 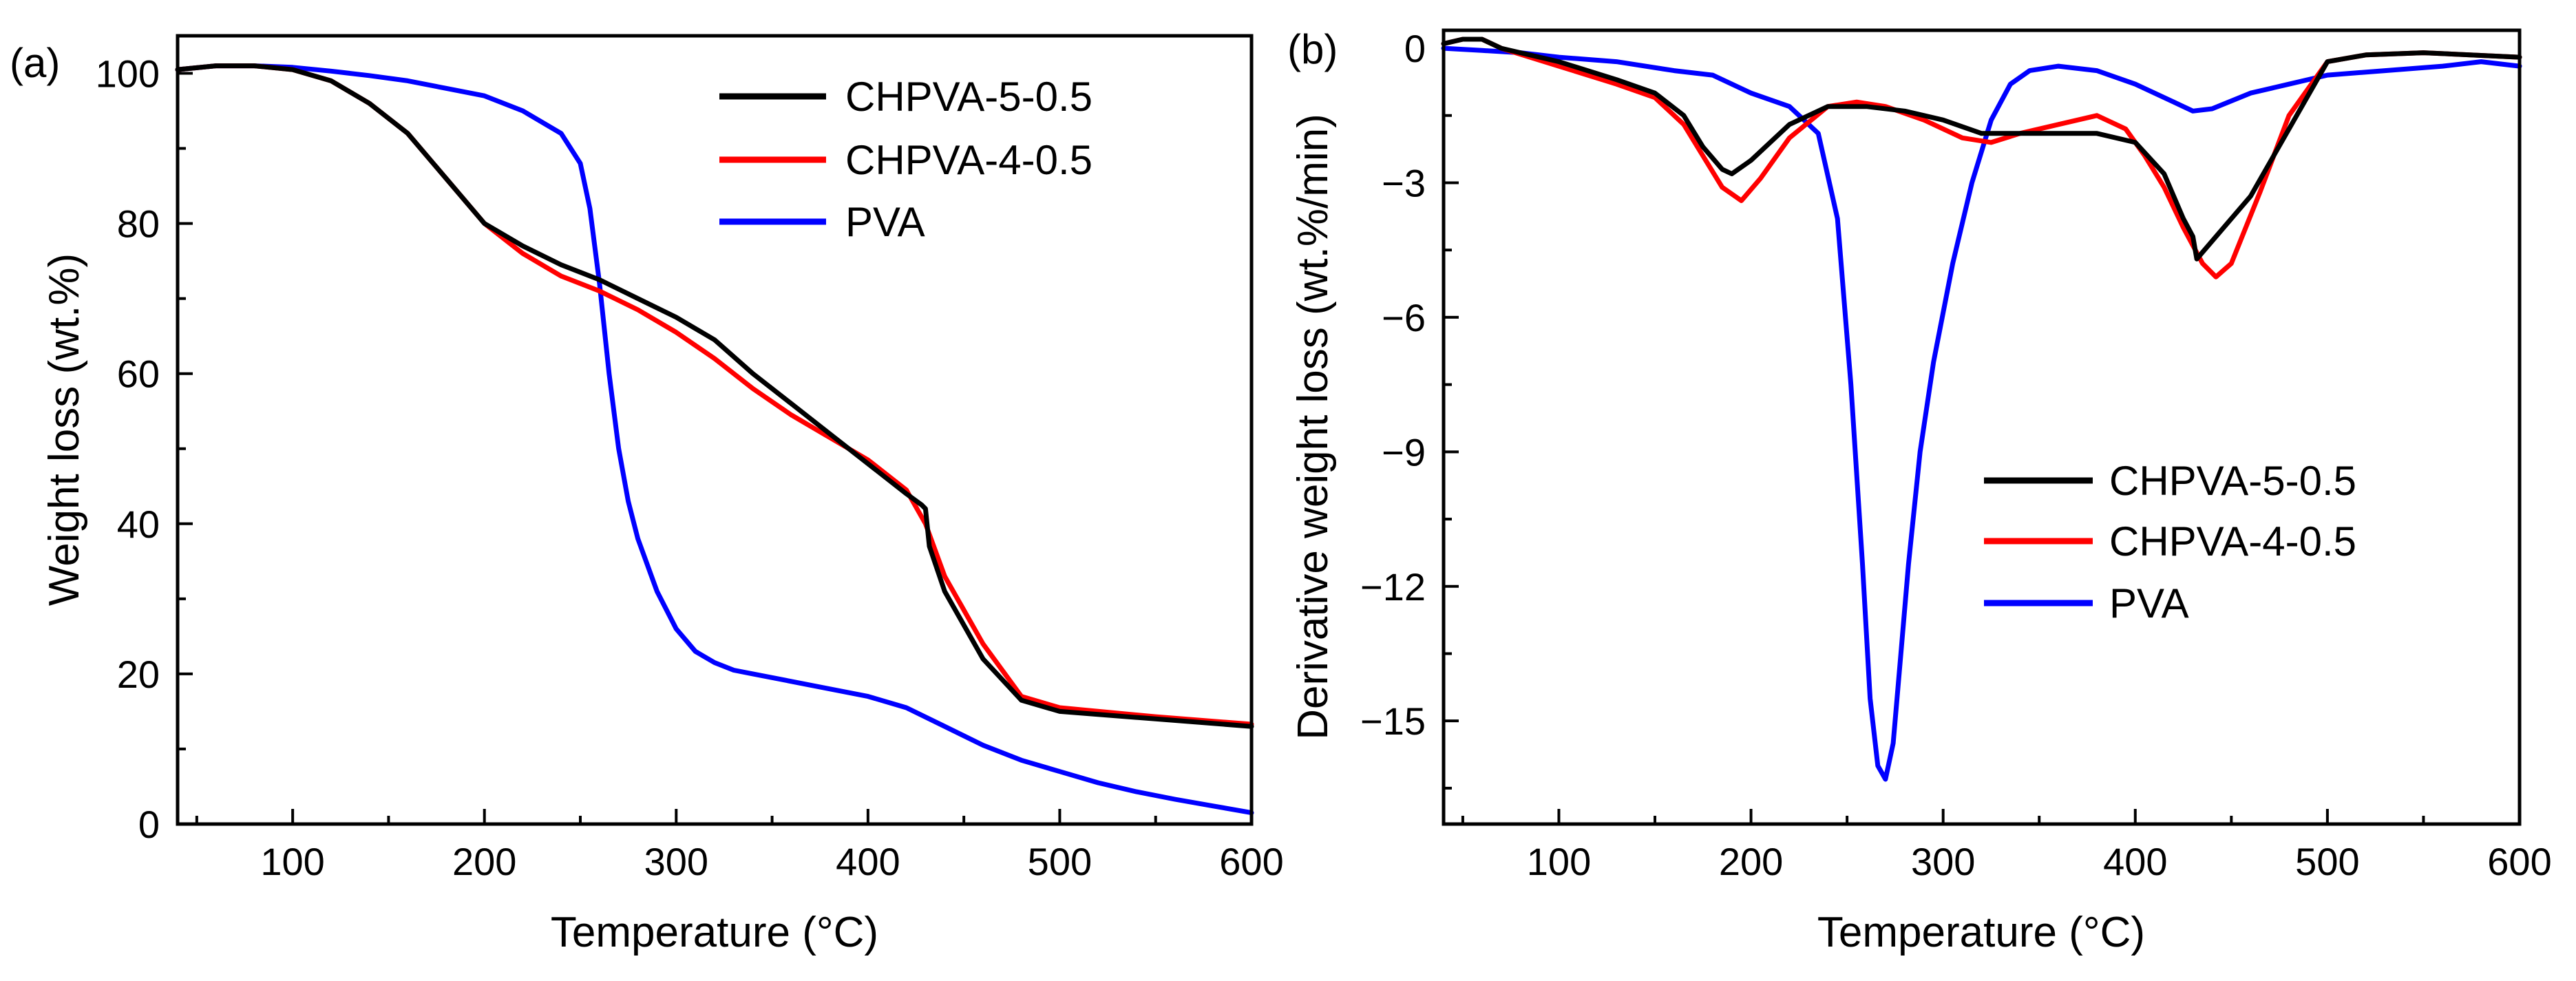 What do you see at coordinates (139, 224) in the screenshot?
I see `y-tick-label: 80` at bounding box center [139, 224].